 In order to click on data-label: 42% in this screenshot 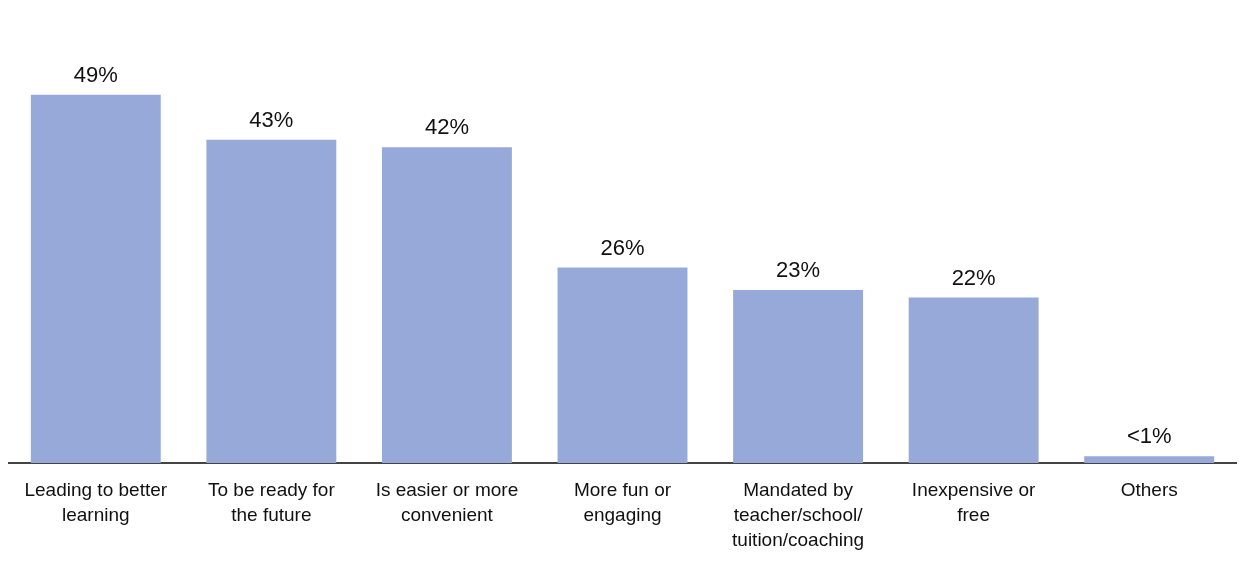, I will do `click(446, 127)`.